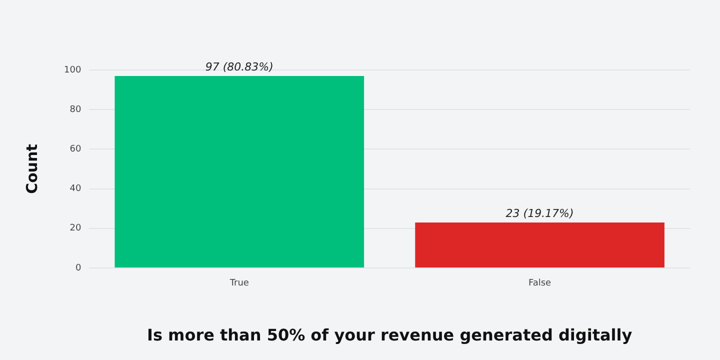 Image resolution: width=720 pixels, height=360 pixels. What do you see at coordinates (73, 70) in the screenshot?
I see `y-tick-label: 100` at bounding box center [73, 70].